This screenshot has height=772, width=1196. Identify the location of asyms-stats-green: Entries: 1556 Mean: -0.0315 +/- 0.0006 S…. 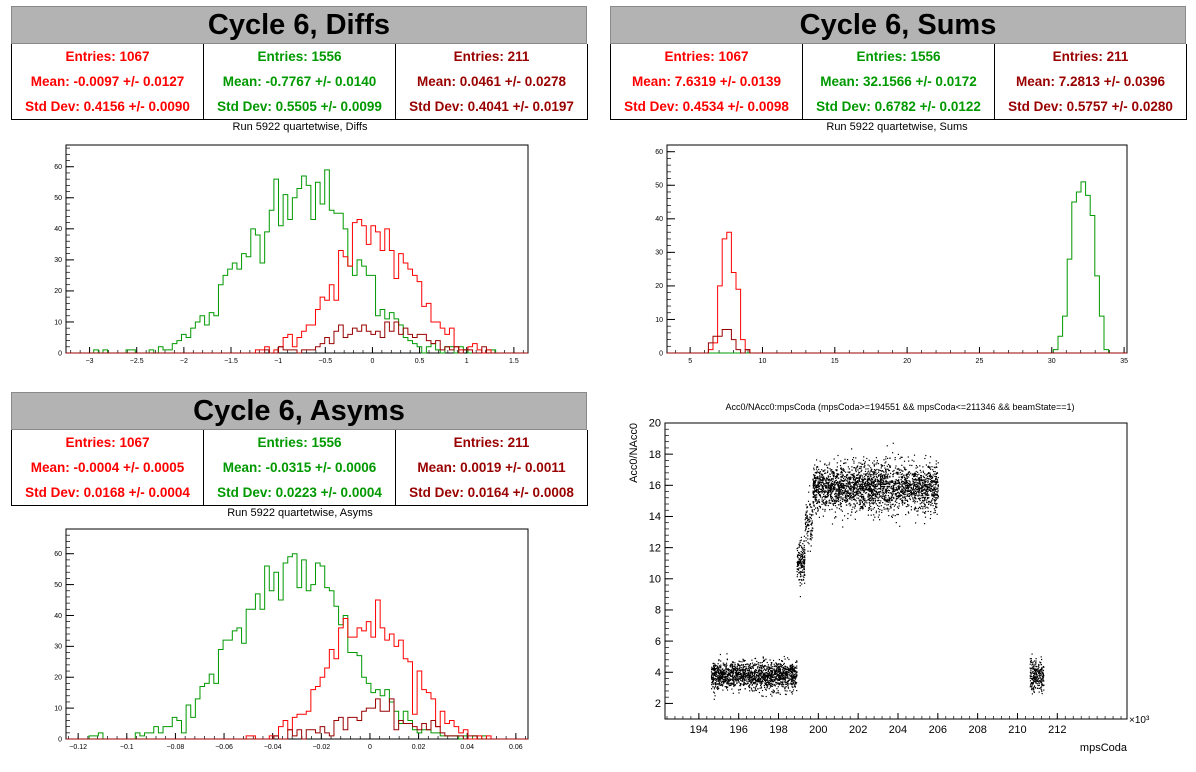
(299, 467).